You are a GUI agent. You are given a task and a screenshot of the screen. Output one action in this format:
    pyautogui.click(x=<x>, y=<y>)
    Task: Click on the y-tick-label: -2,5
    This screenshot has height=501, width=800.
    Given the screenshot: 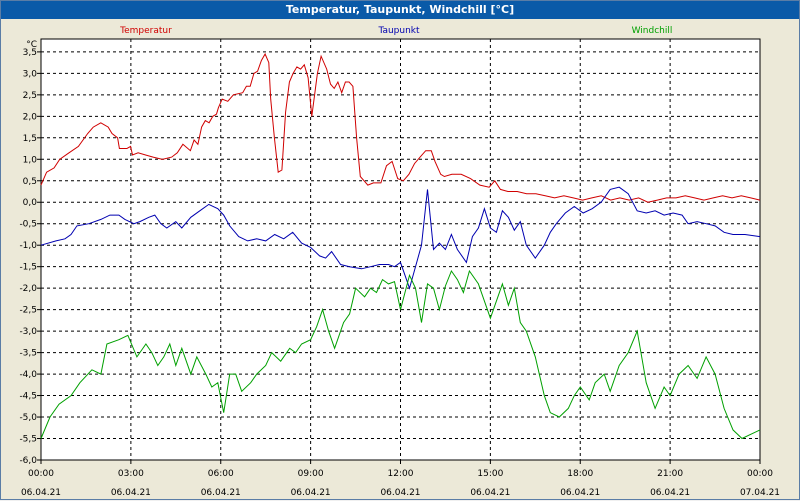 What is the action you would take?
    pyautogui.click(x=28, y=311)
    